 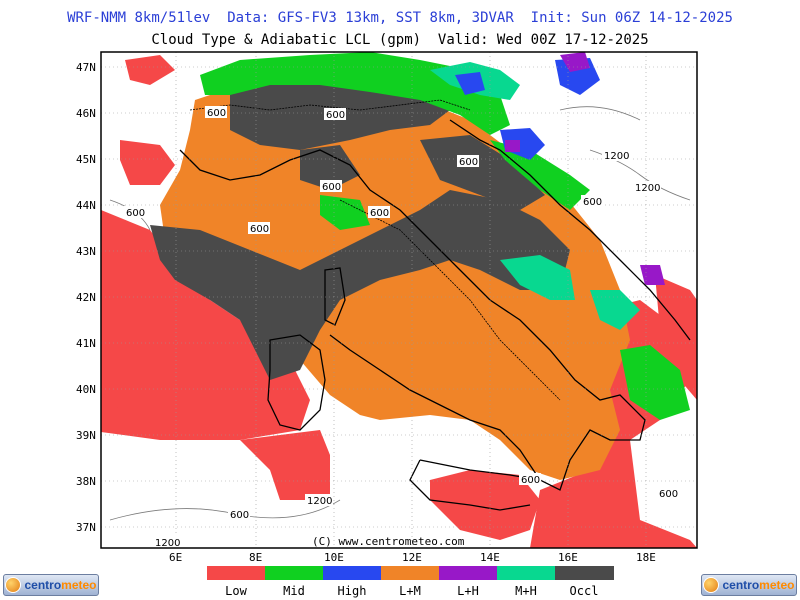 I want to click on lat-label: 41N, so click(x=86, y=343).